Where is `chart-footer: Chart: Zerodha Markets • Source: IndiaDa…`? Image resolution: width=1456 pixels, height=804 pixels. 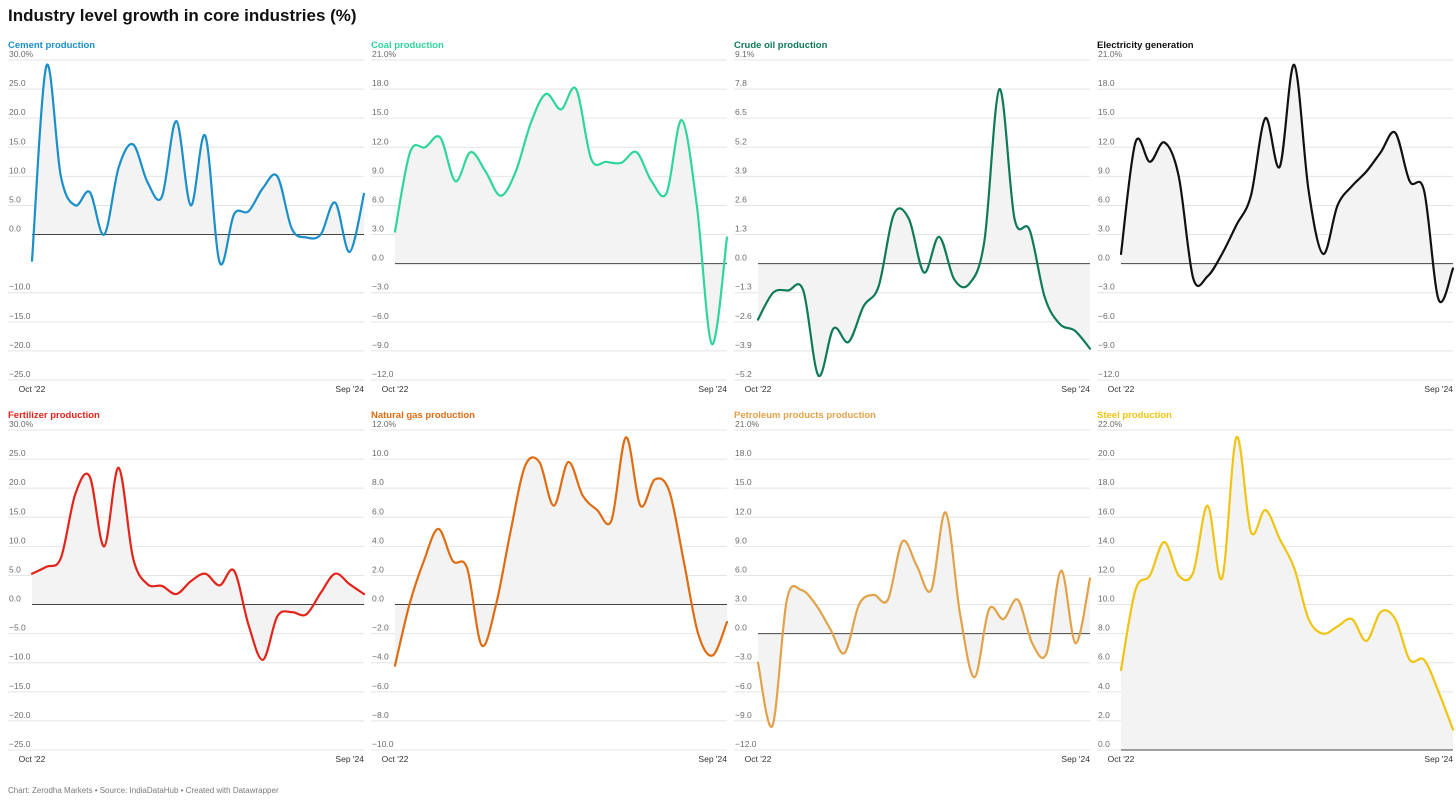 chart-footer: Chart: Zerodha Markets • Source: IndiaDa… is located at coordinates (143, 790).